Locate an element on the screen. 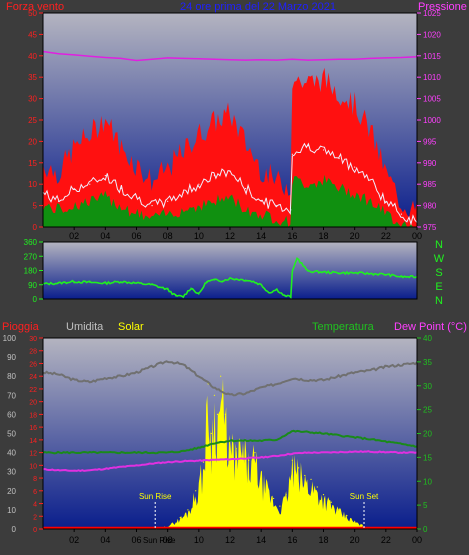 This screenshot has width=469, height=555. temperature-y-tick-label: 0 is located at coordinates (425, 529).